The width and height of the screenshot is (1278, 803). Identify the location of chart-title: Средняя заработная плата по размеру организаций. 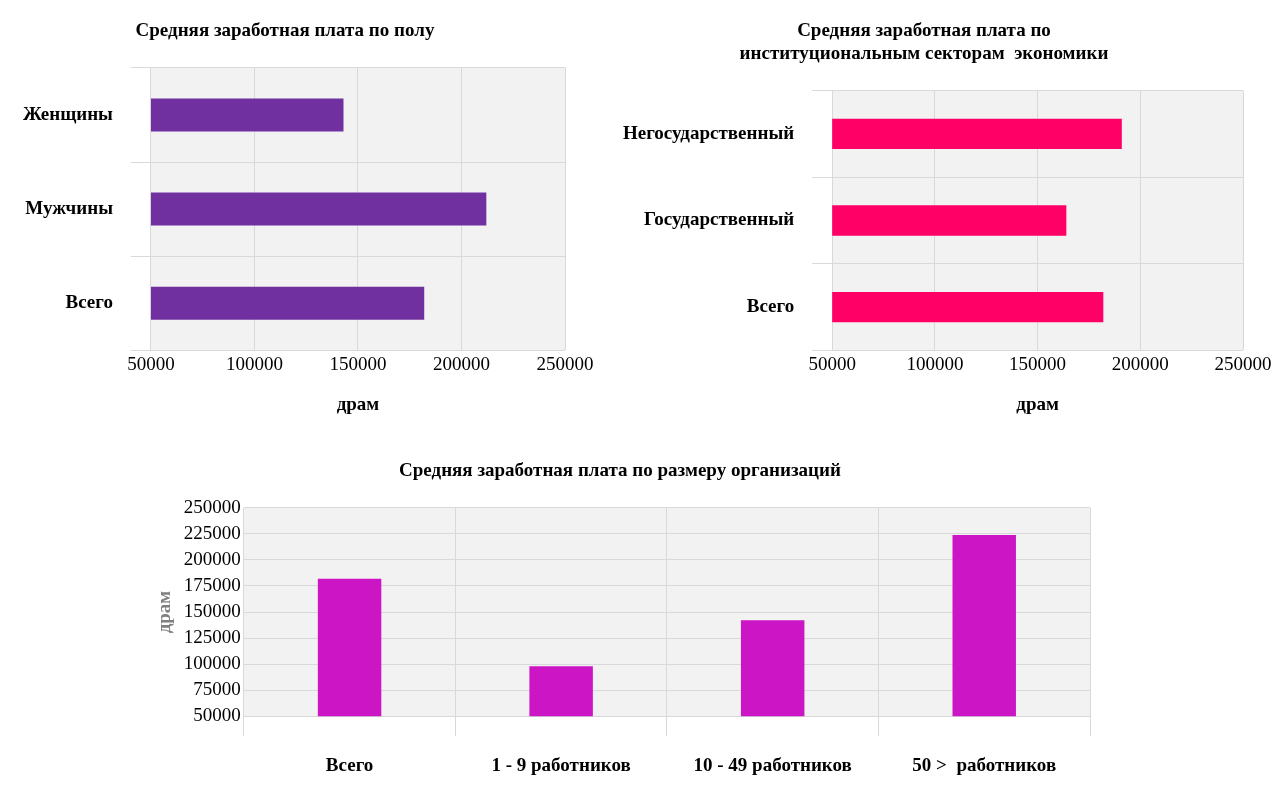
(620, 470).